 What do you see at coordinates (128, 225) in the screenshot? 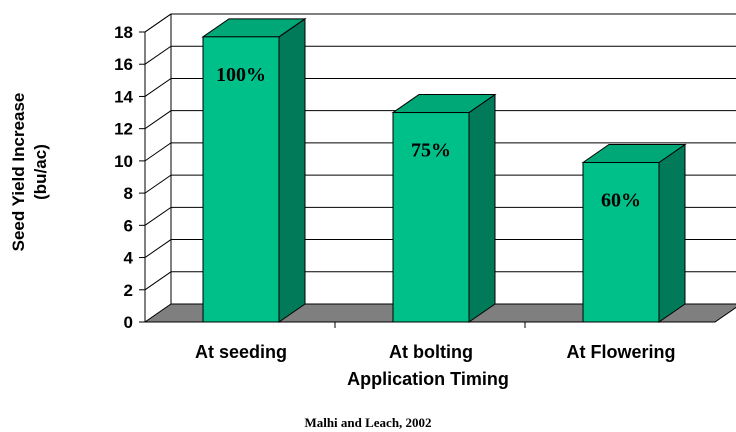
I see `y-tick-label: 6` at bounding box center [128, 225].